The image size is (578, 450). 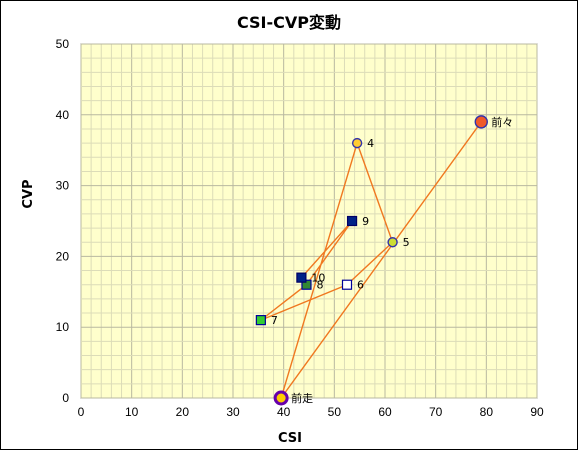 I want to click on point-label-4: 4, so click(x=370, y=143).